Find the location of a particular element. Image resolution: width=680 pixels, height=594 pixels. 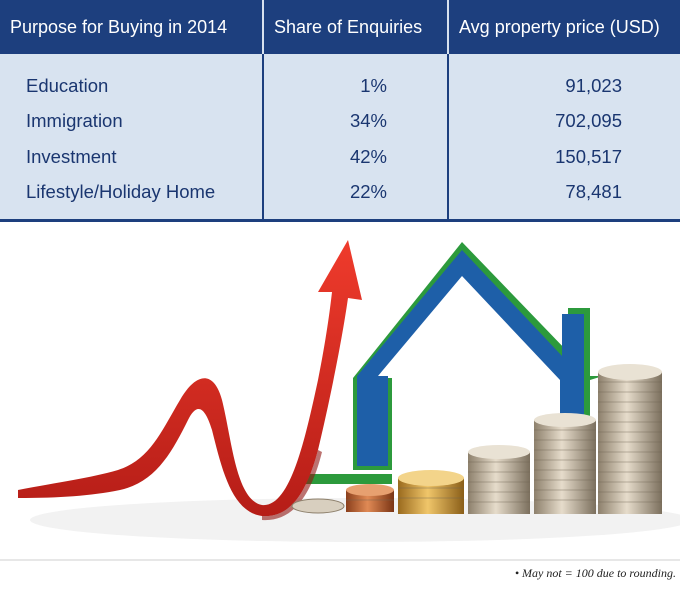

table-row: Investment 42% 150,517 is located at coordinates (340, 157).